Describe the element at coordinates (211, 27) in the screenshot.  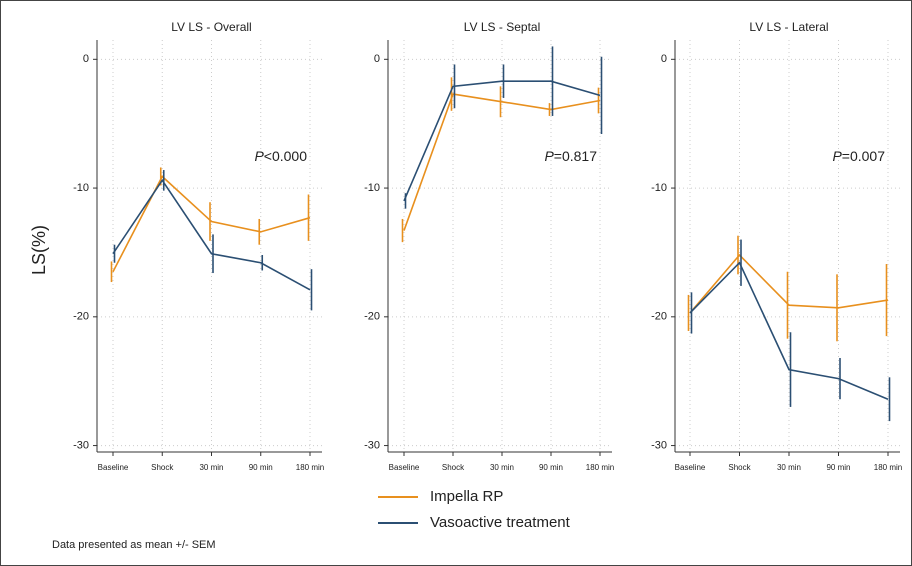
I see `panel-title: LV LS - Overall` at that location.